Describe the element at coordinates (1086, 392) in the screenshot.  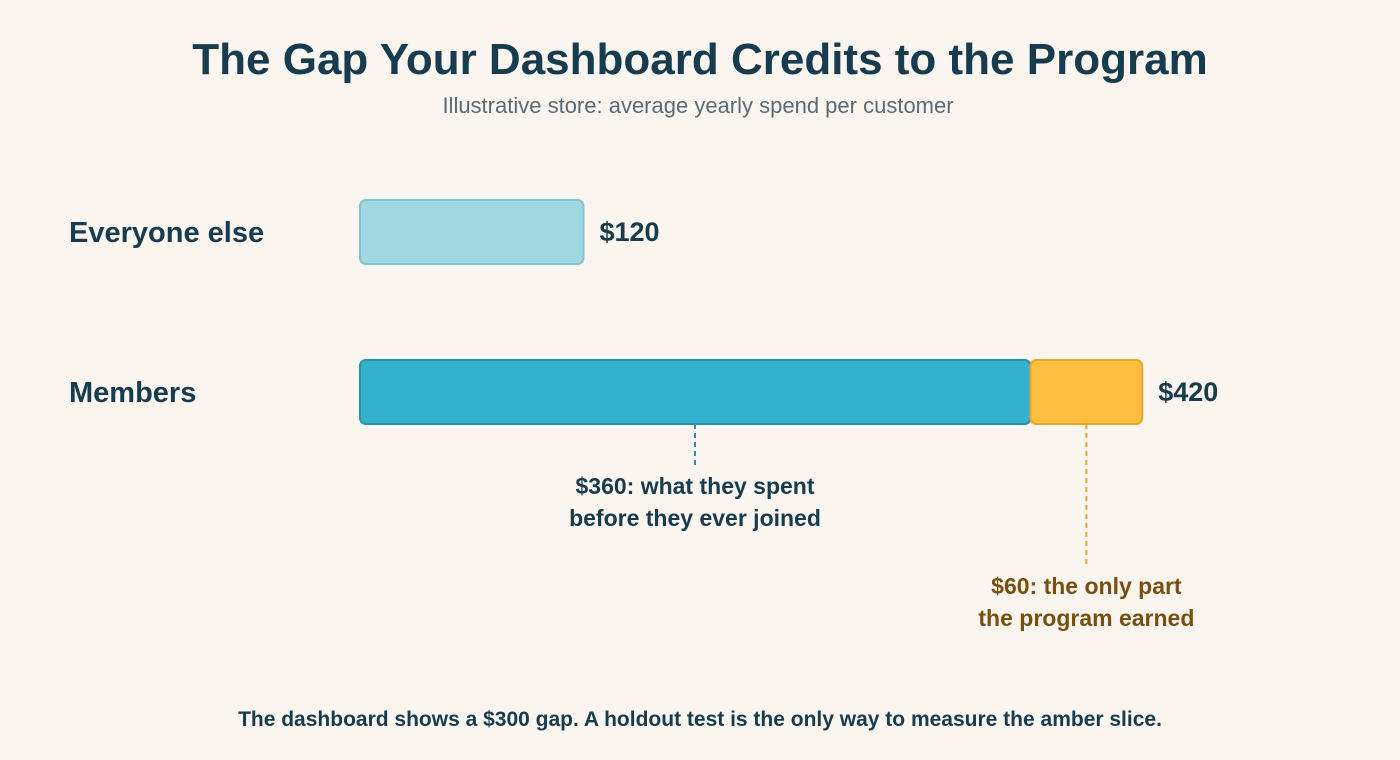
I see `bar-members-gain` at that location.